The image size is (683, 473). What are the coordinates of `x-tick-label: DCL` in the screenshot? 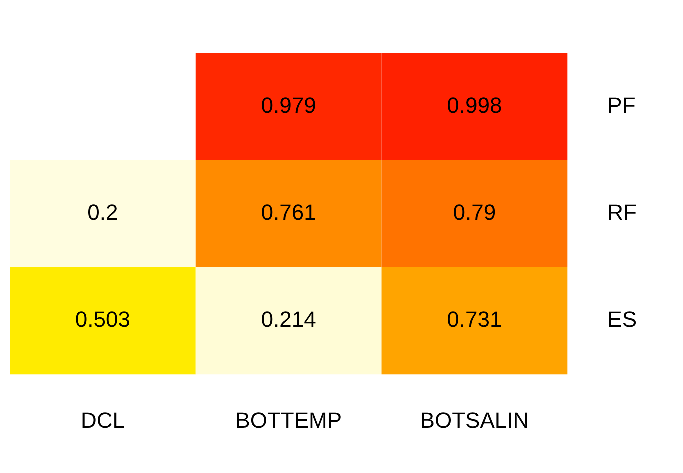 It's located at (102, 420).